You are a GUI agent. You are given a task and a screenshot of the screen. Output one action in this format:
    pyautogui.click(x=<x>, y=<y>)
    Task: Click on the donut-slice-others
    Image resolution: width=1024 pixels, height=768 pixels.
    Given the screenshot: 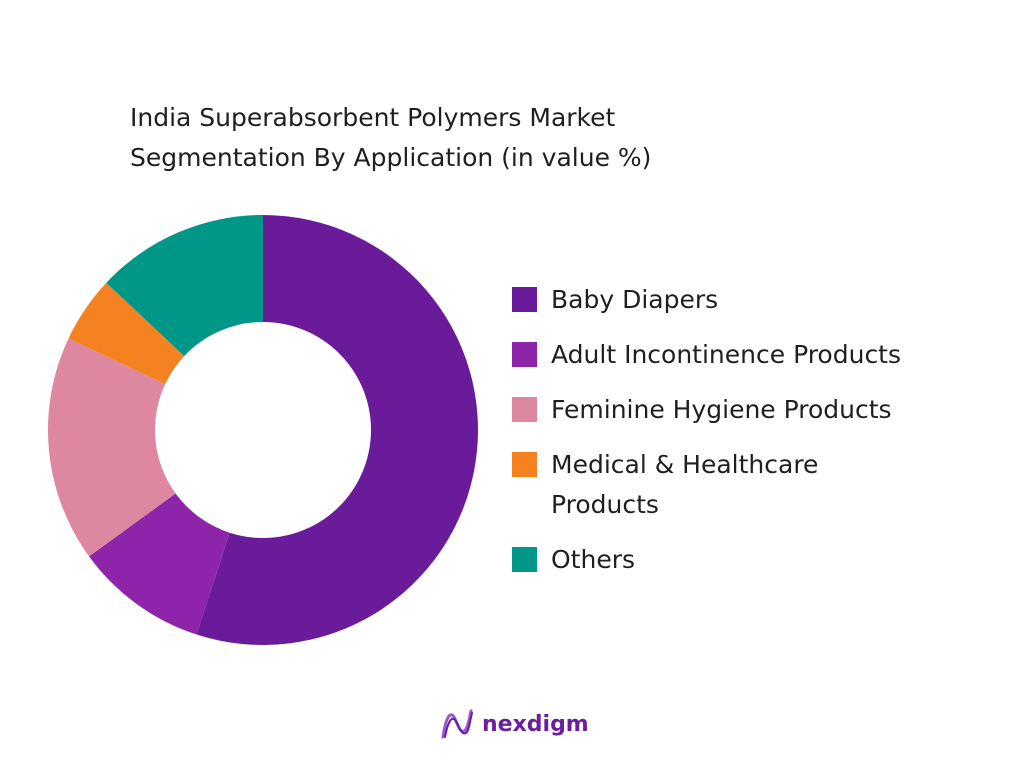 What is the action you would take?
    pyautogui.click(x=184, y=286)
    